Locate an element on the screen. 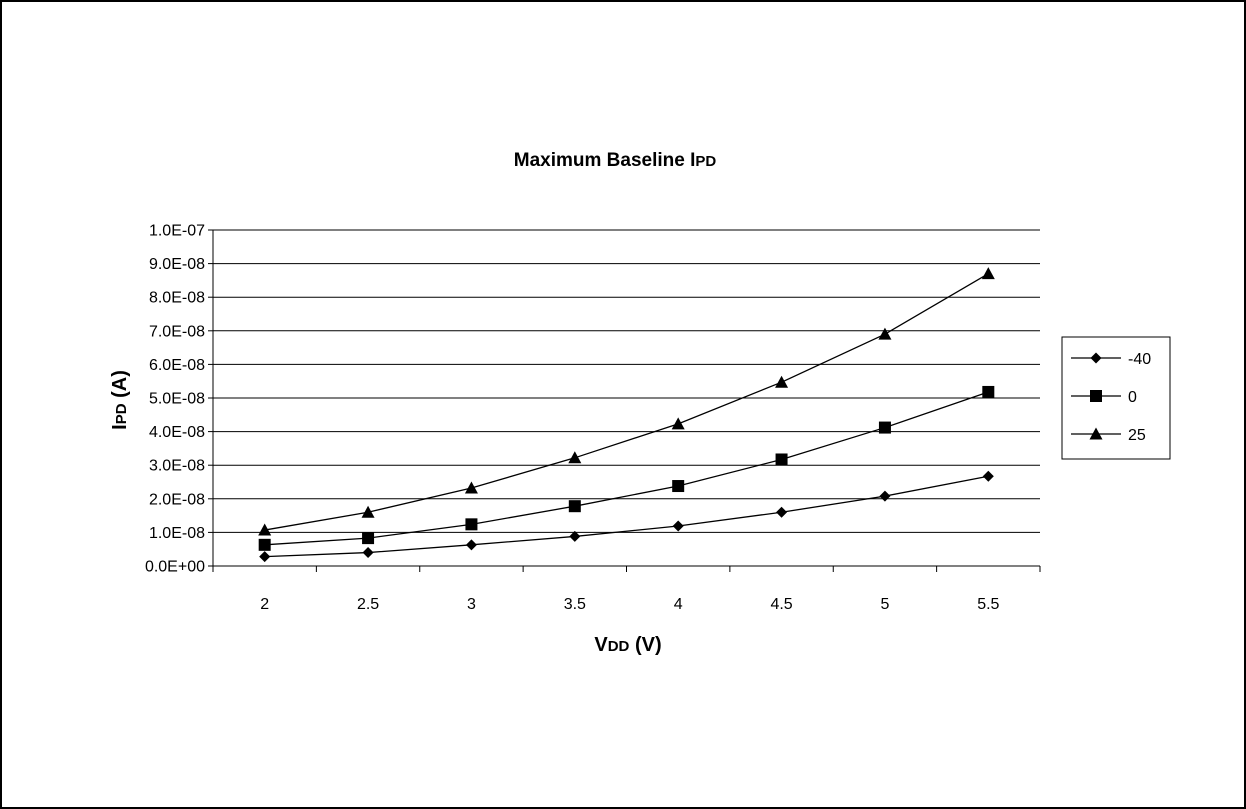 The image size is (1246, 809). y-tick-label: 8.0E-08 is located at coordinates (177, 298).